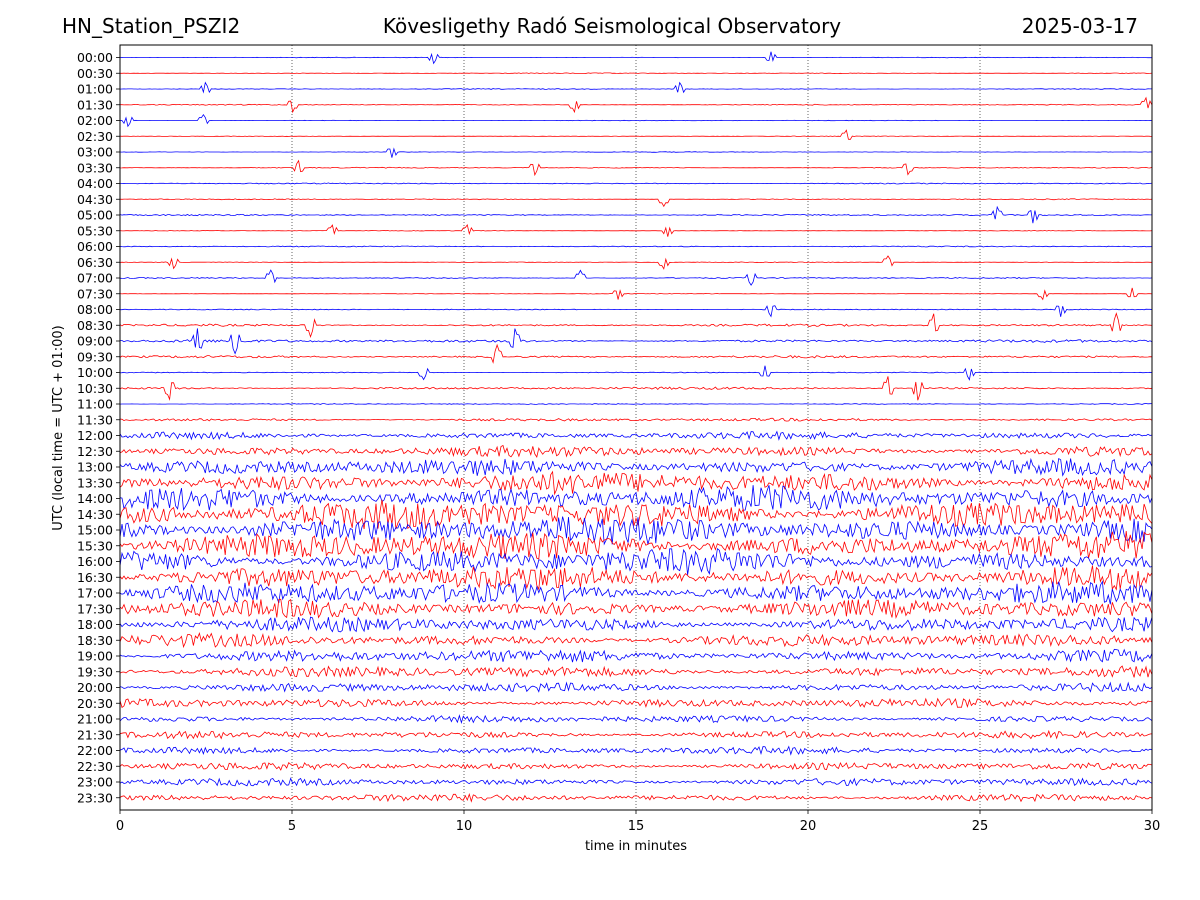  What do you see at coordinates (95, 640) in the screenshot?
I see `y-tick-label-37: 18:30` at bounding box center [95, 640].